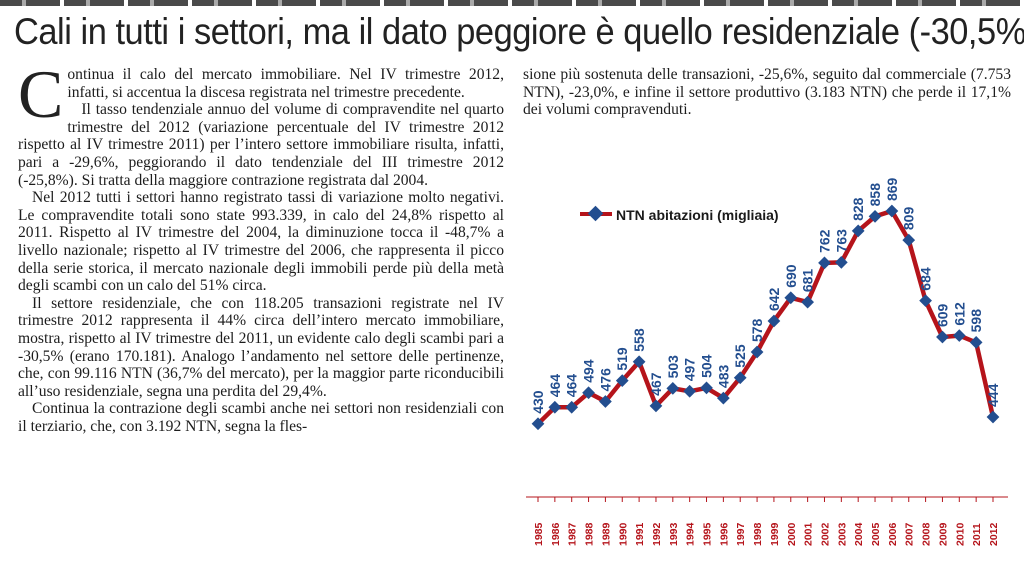 The height and width of the screenshot is (561, 1024). Describe the element at coordinates (841, 262) in the screenshot. I see `data-point-2003` at that location.